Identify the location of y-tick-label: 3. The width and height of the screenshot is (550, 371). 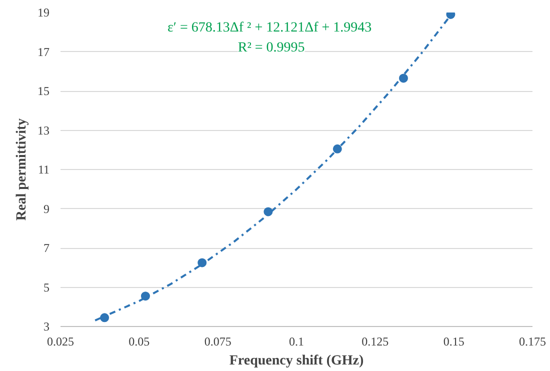
(47, 327).